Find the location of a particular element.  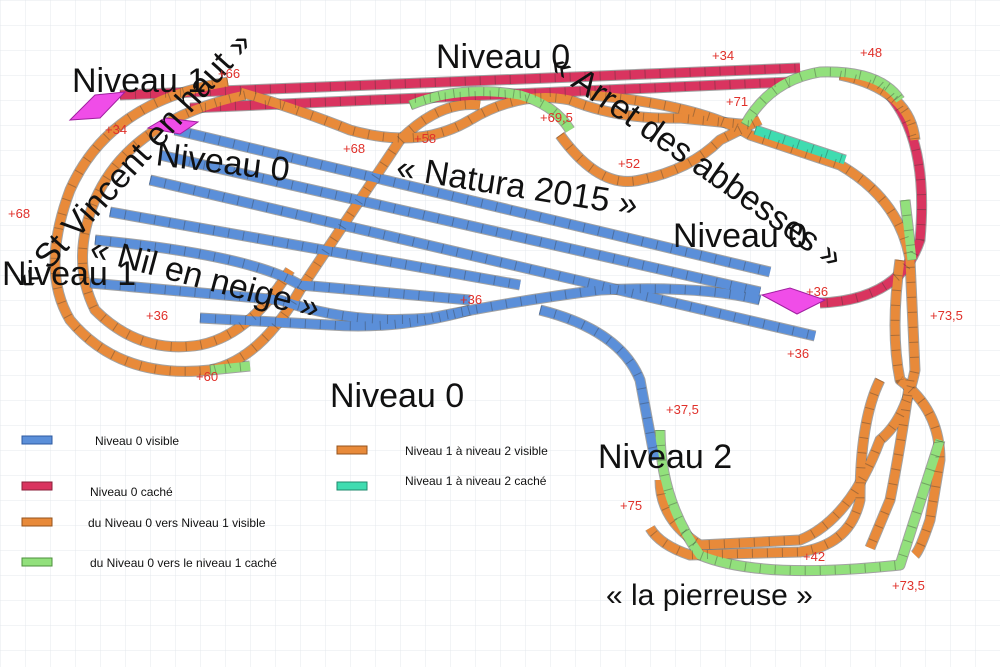

legend-label: Niveau 1 à niveau 2 visible is located at coordinates (476, 451).